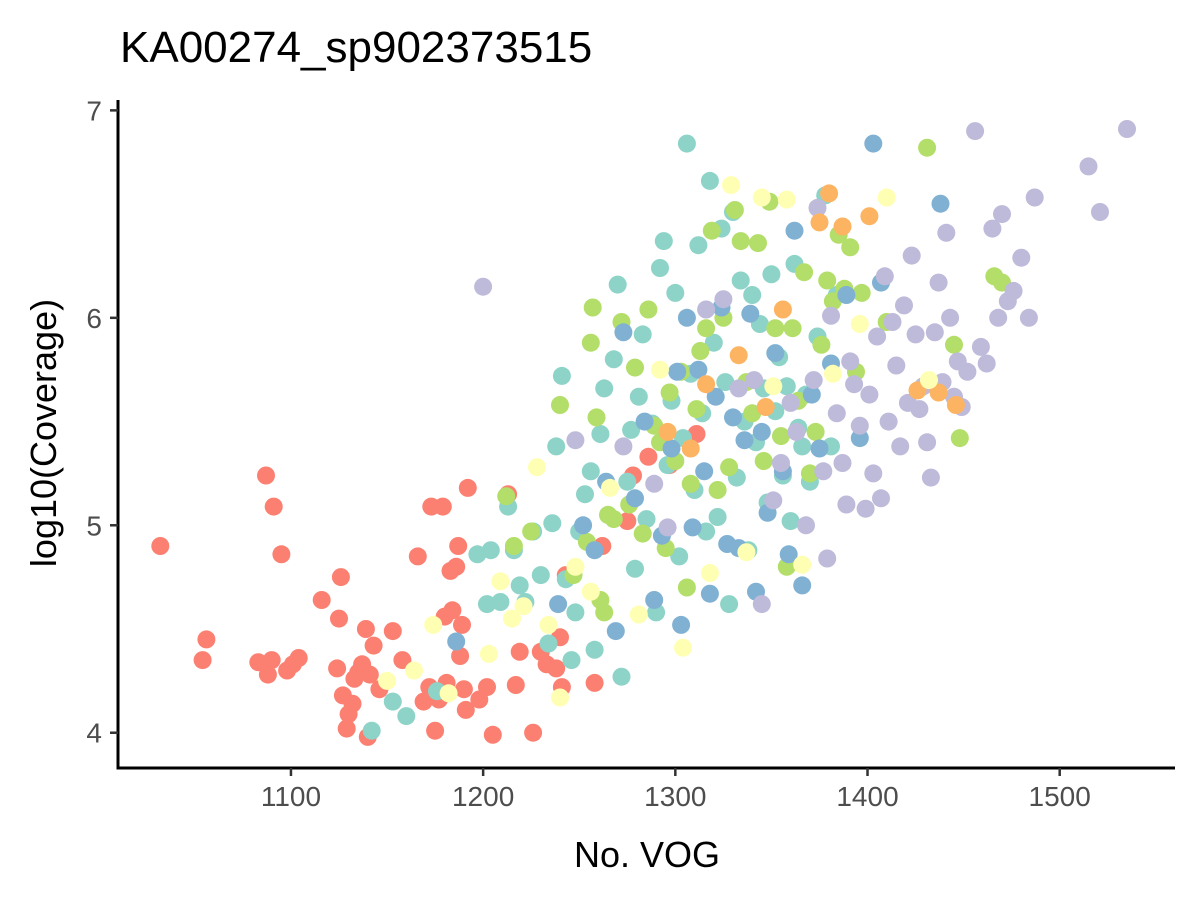  What do you see at coordinates (43, 433) in the screenshot?
I see `y-axis-label: log10(Coverage)` at bounding box center [43, 433].